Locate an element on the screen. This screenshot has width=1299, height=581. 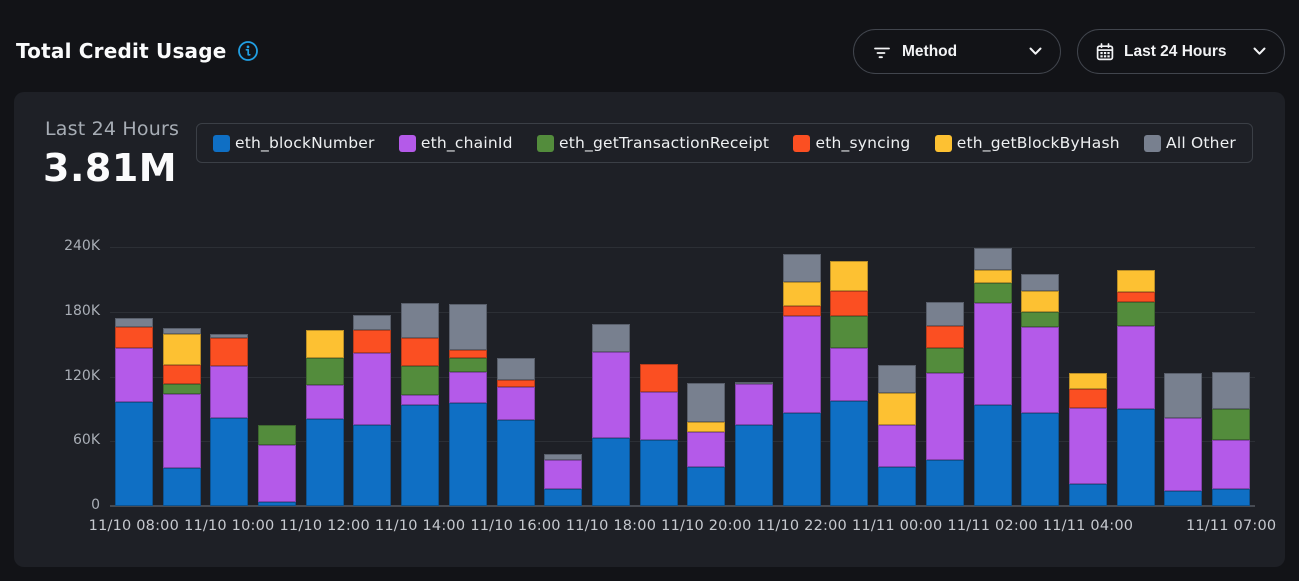
legend-label: All Other is located at coordinates (1201, 143).